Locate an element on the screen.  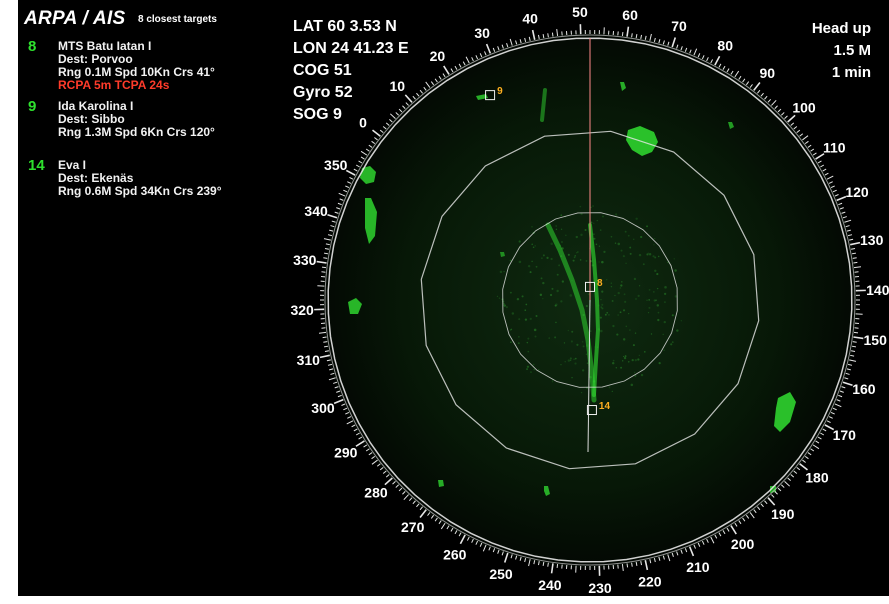
target-name: MTS Batu Iatan I is located at coordinates (105, 46).